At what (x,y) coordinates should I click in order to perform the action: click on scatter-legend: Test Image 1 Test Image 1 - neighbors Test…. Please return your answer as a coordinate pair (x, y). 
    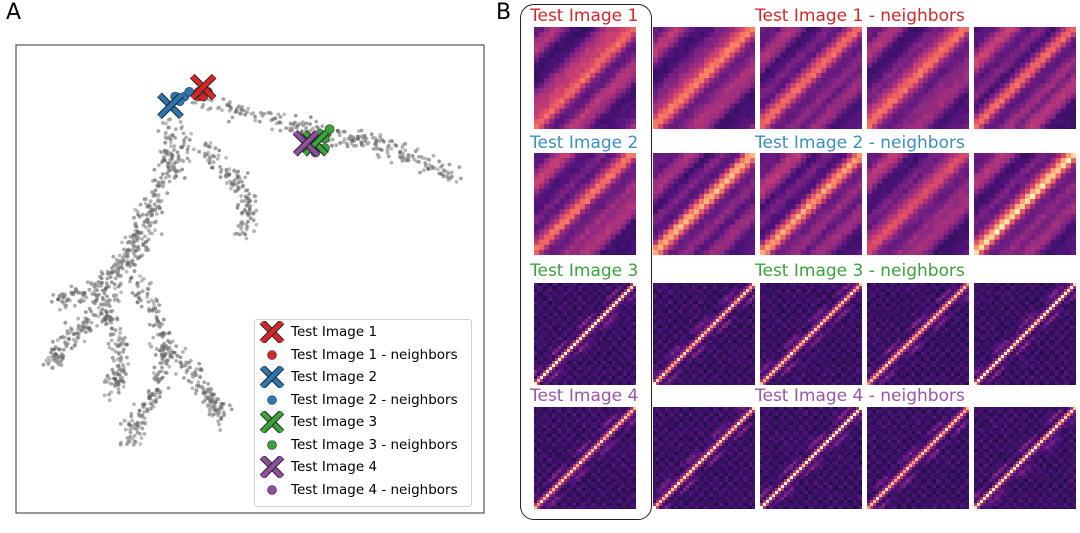
    Looking at the image, I should click on (363, 413).